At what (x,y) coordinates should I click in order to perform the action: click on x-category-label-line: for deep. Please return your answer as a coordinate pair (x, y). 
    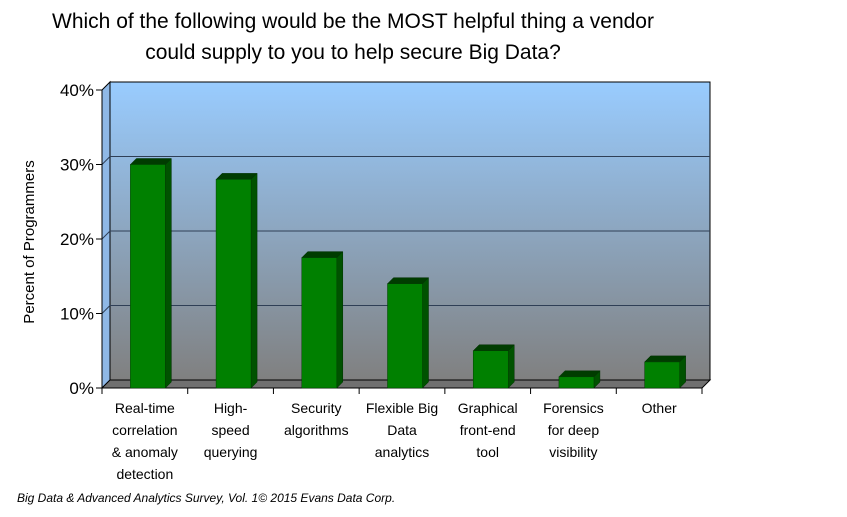
    Looking at the image, I should click on (574, 430).